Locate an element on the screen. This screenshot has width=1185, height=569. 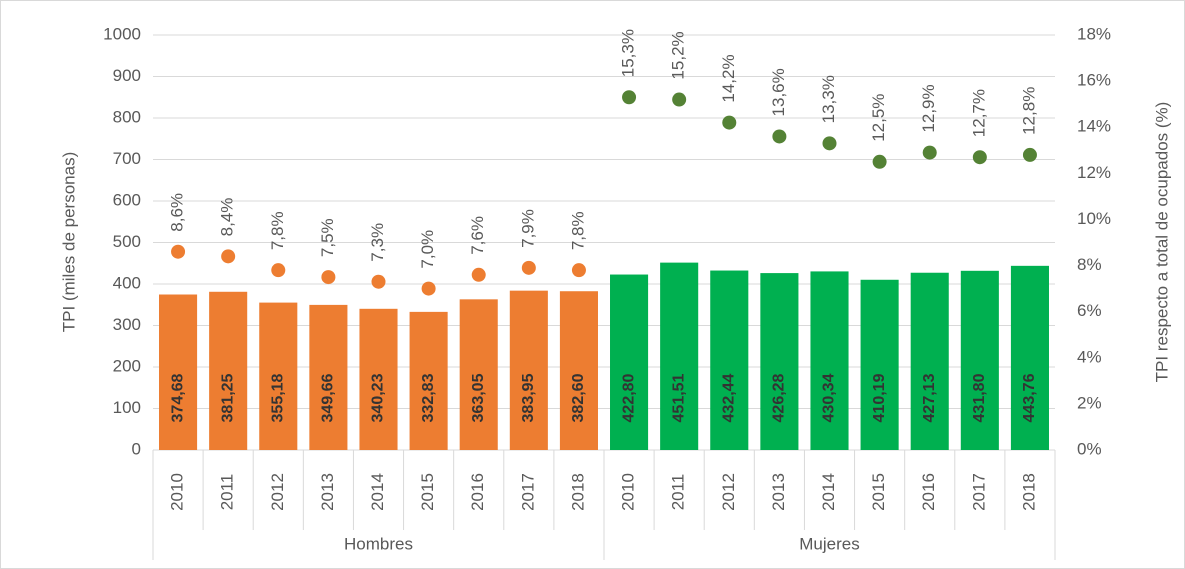
y2-tick-label: 16% is located at coordinates (1094, 80).